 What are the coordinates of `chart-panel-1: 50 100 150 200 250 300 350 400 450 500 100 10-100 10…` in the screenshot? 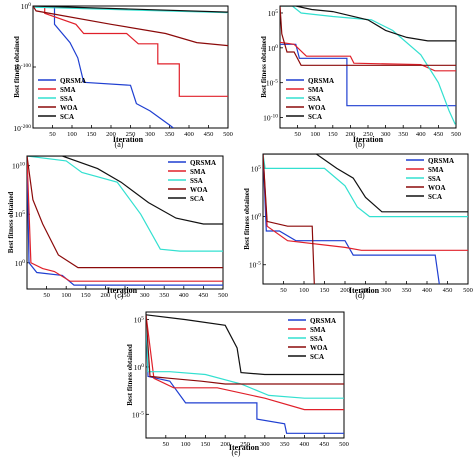 It's located at (123, 75).